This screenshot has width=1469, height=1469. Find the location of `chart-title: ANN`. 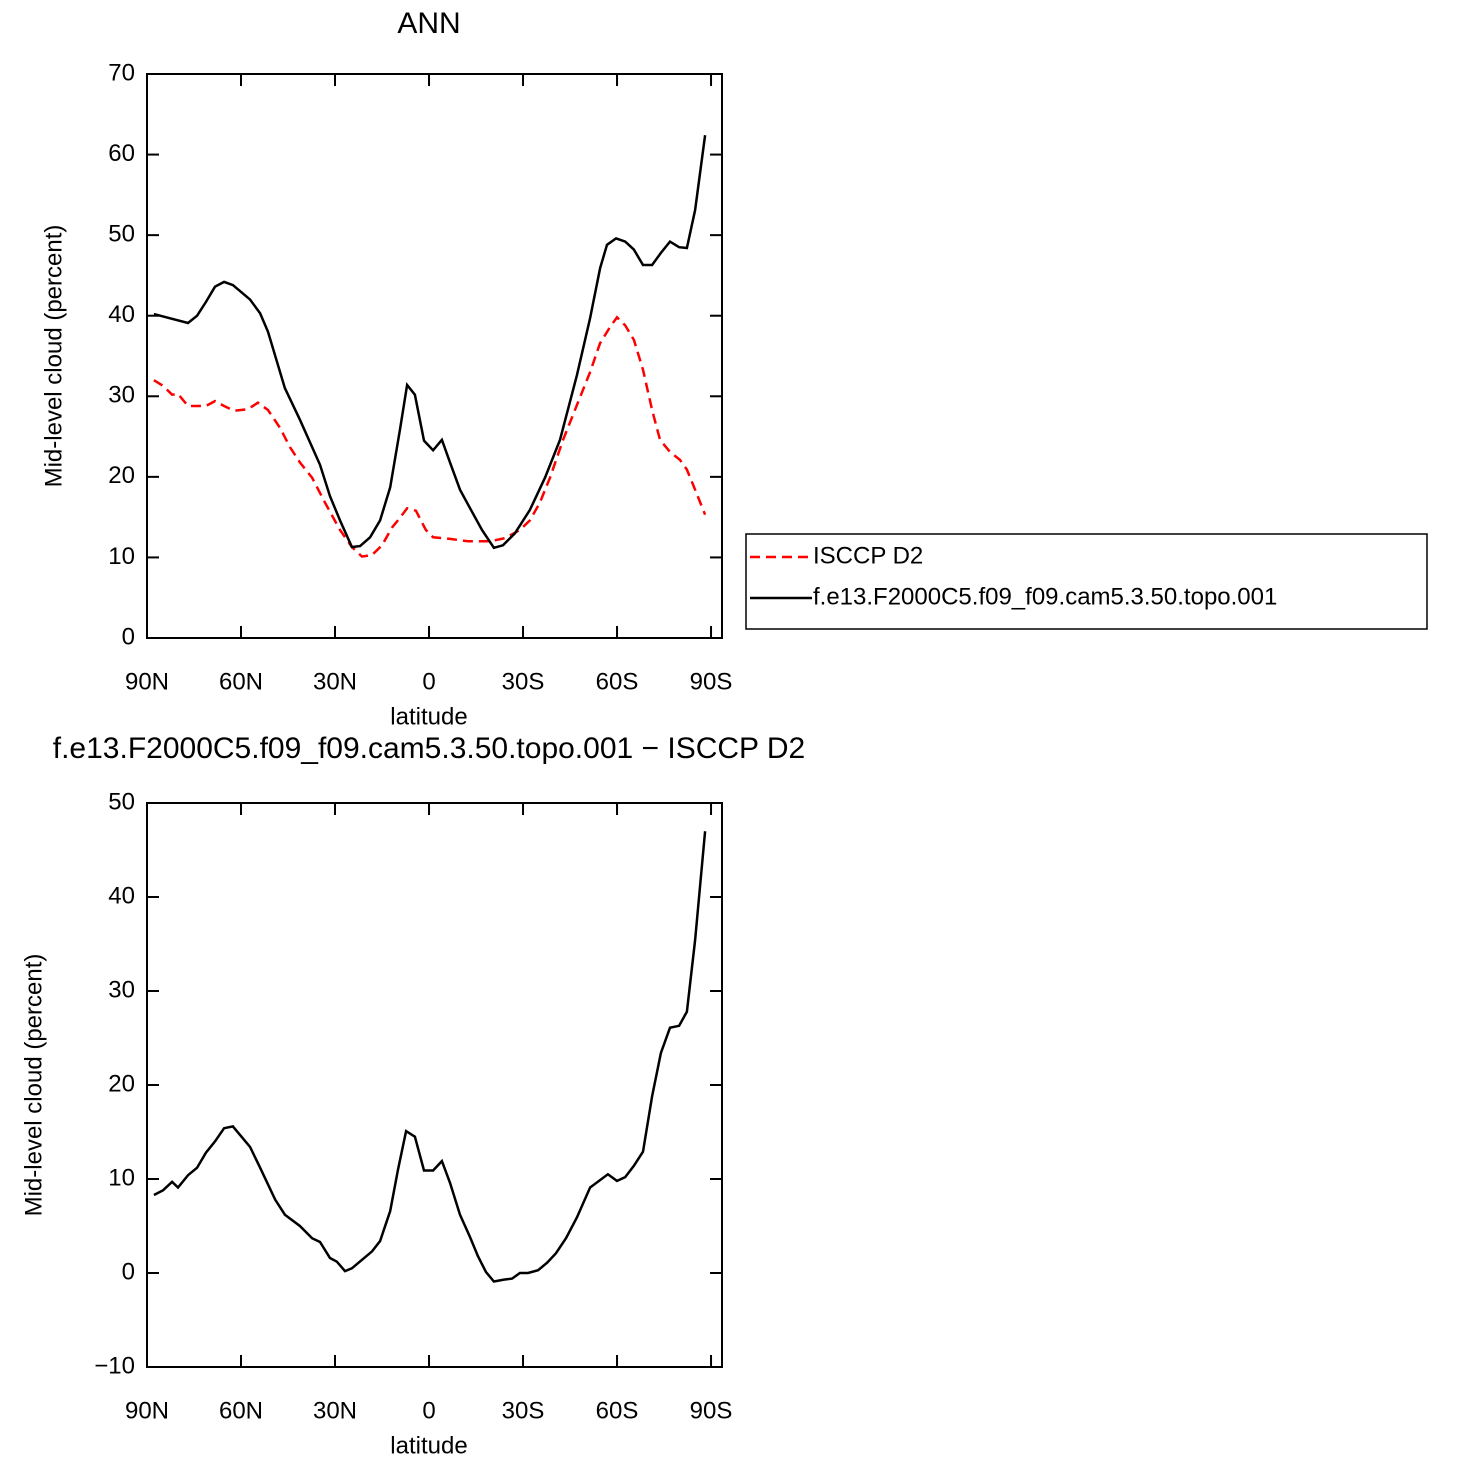

chart-title: ANN is located at coordinates (428, 23).